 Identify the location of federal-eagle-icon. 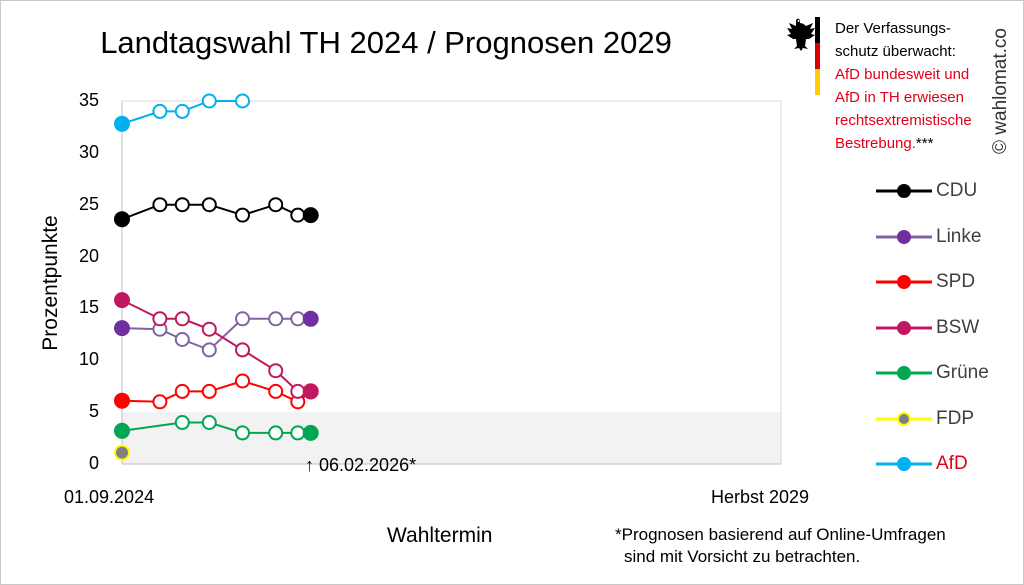
(801, 34).